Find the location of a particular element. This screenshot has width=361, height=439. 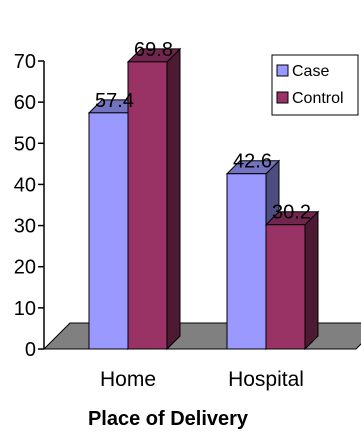

x-tick-label: Home is located at coordinates (128, 379).